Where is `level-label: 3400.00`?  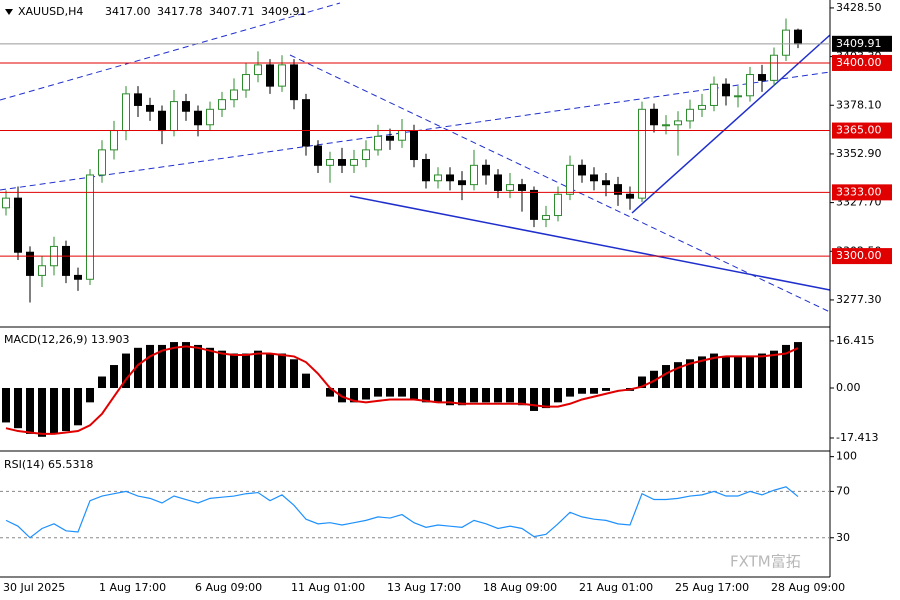
level-label: 3400.00 is located at coordinates (859, 62).